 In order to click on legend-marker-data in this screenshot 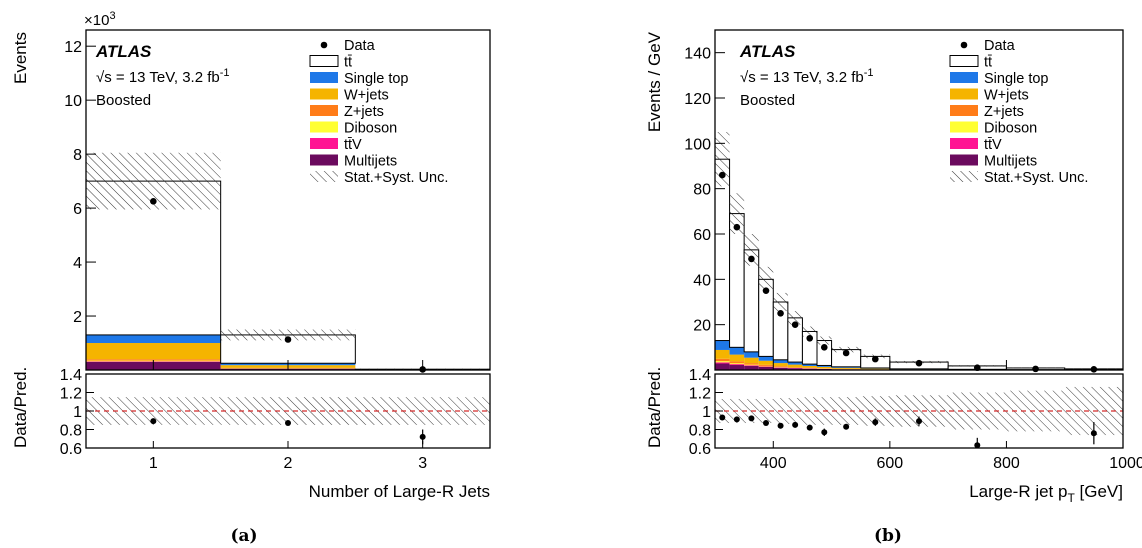, I will do `click(324, 45)`.